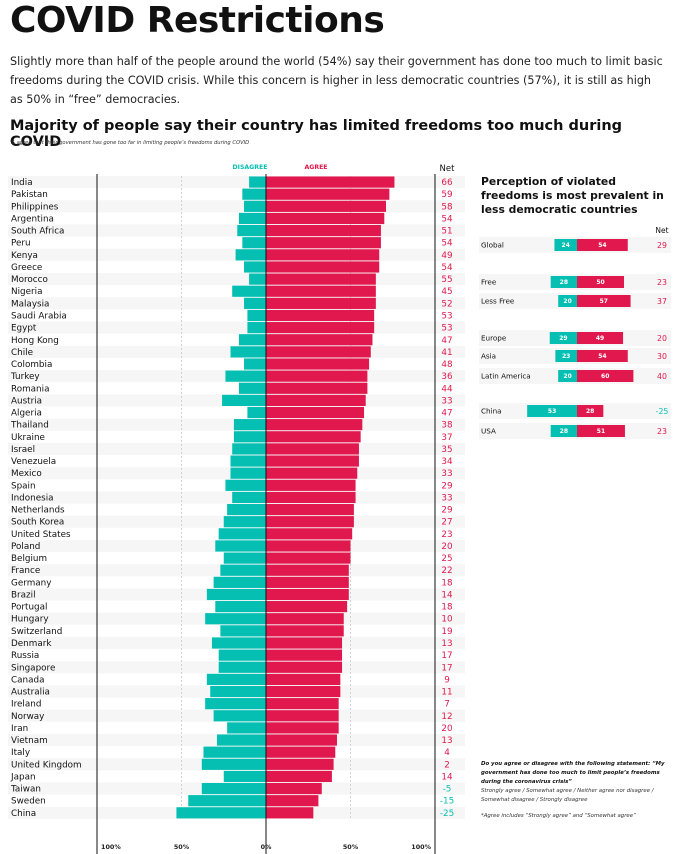 The height and width of the screenshot is (854, 673). Describe the element at coordinates (24, 256) in the screenshot. I see `country-label: Kenya` at that location.